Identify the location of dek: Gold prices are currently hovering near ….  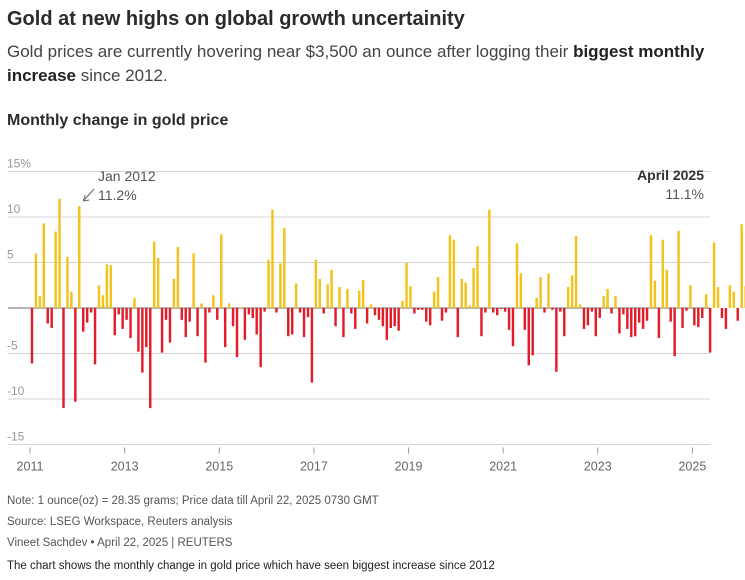
(357, 64).